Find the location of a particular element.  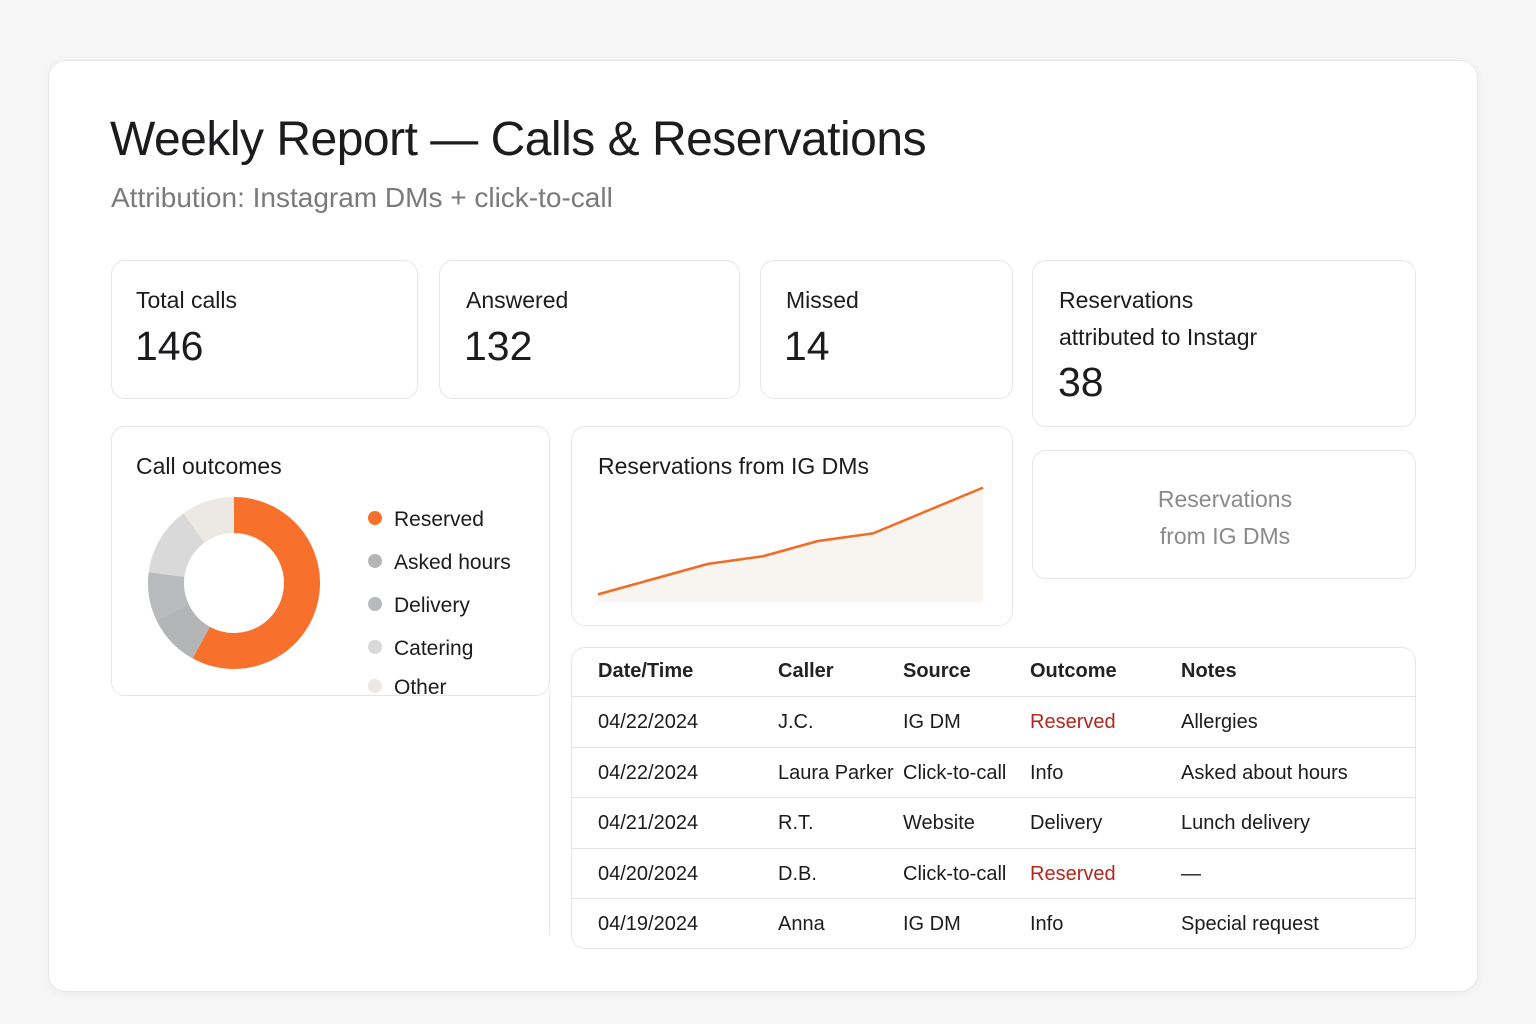

table-cell: R.T. is located at coordinates (796, 823).